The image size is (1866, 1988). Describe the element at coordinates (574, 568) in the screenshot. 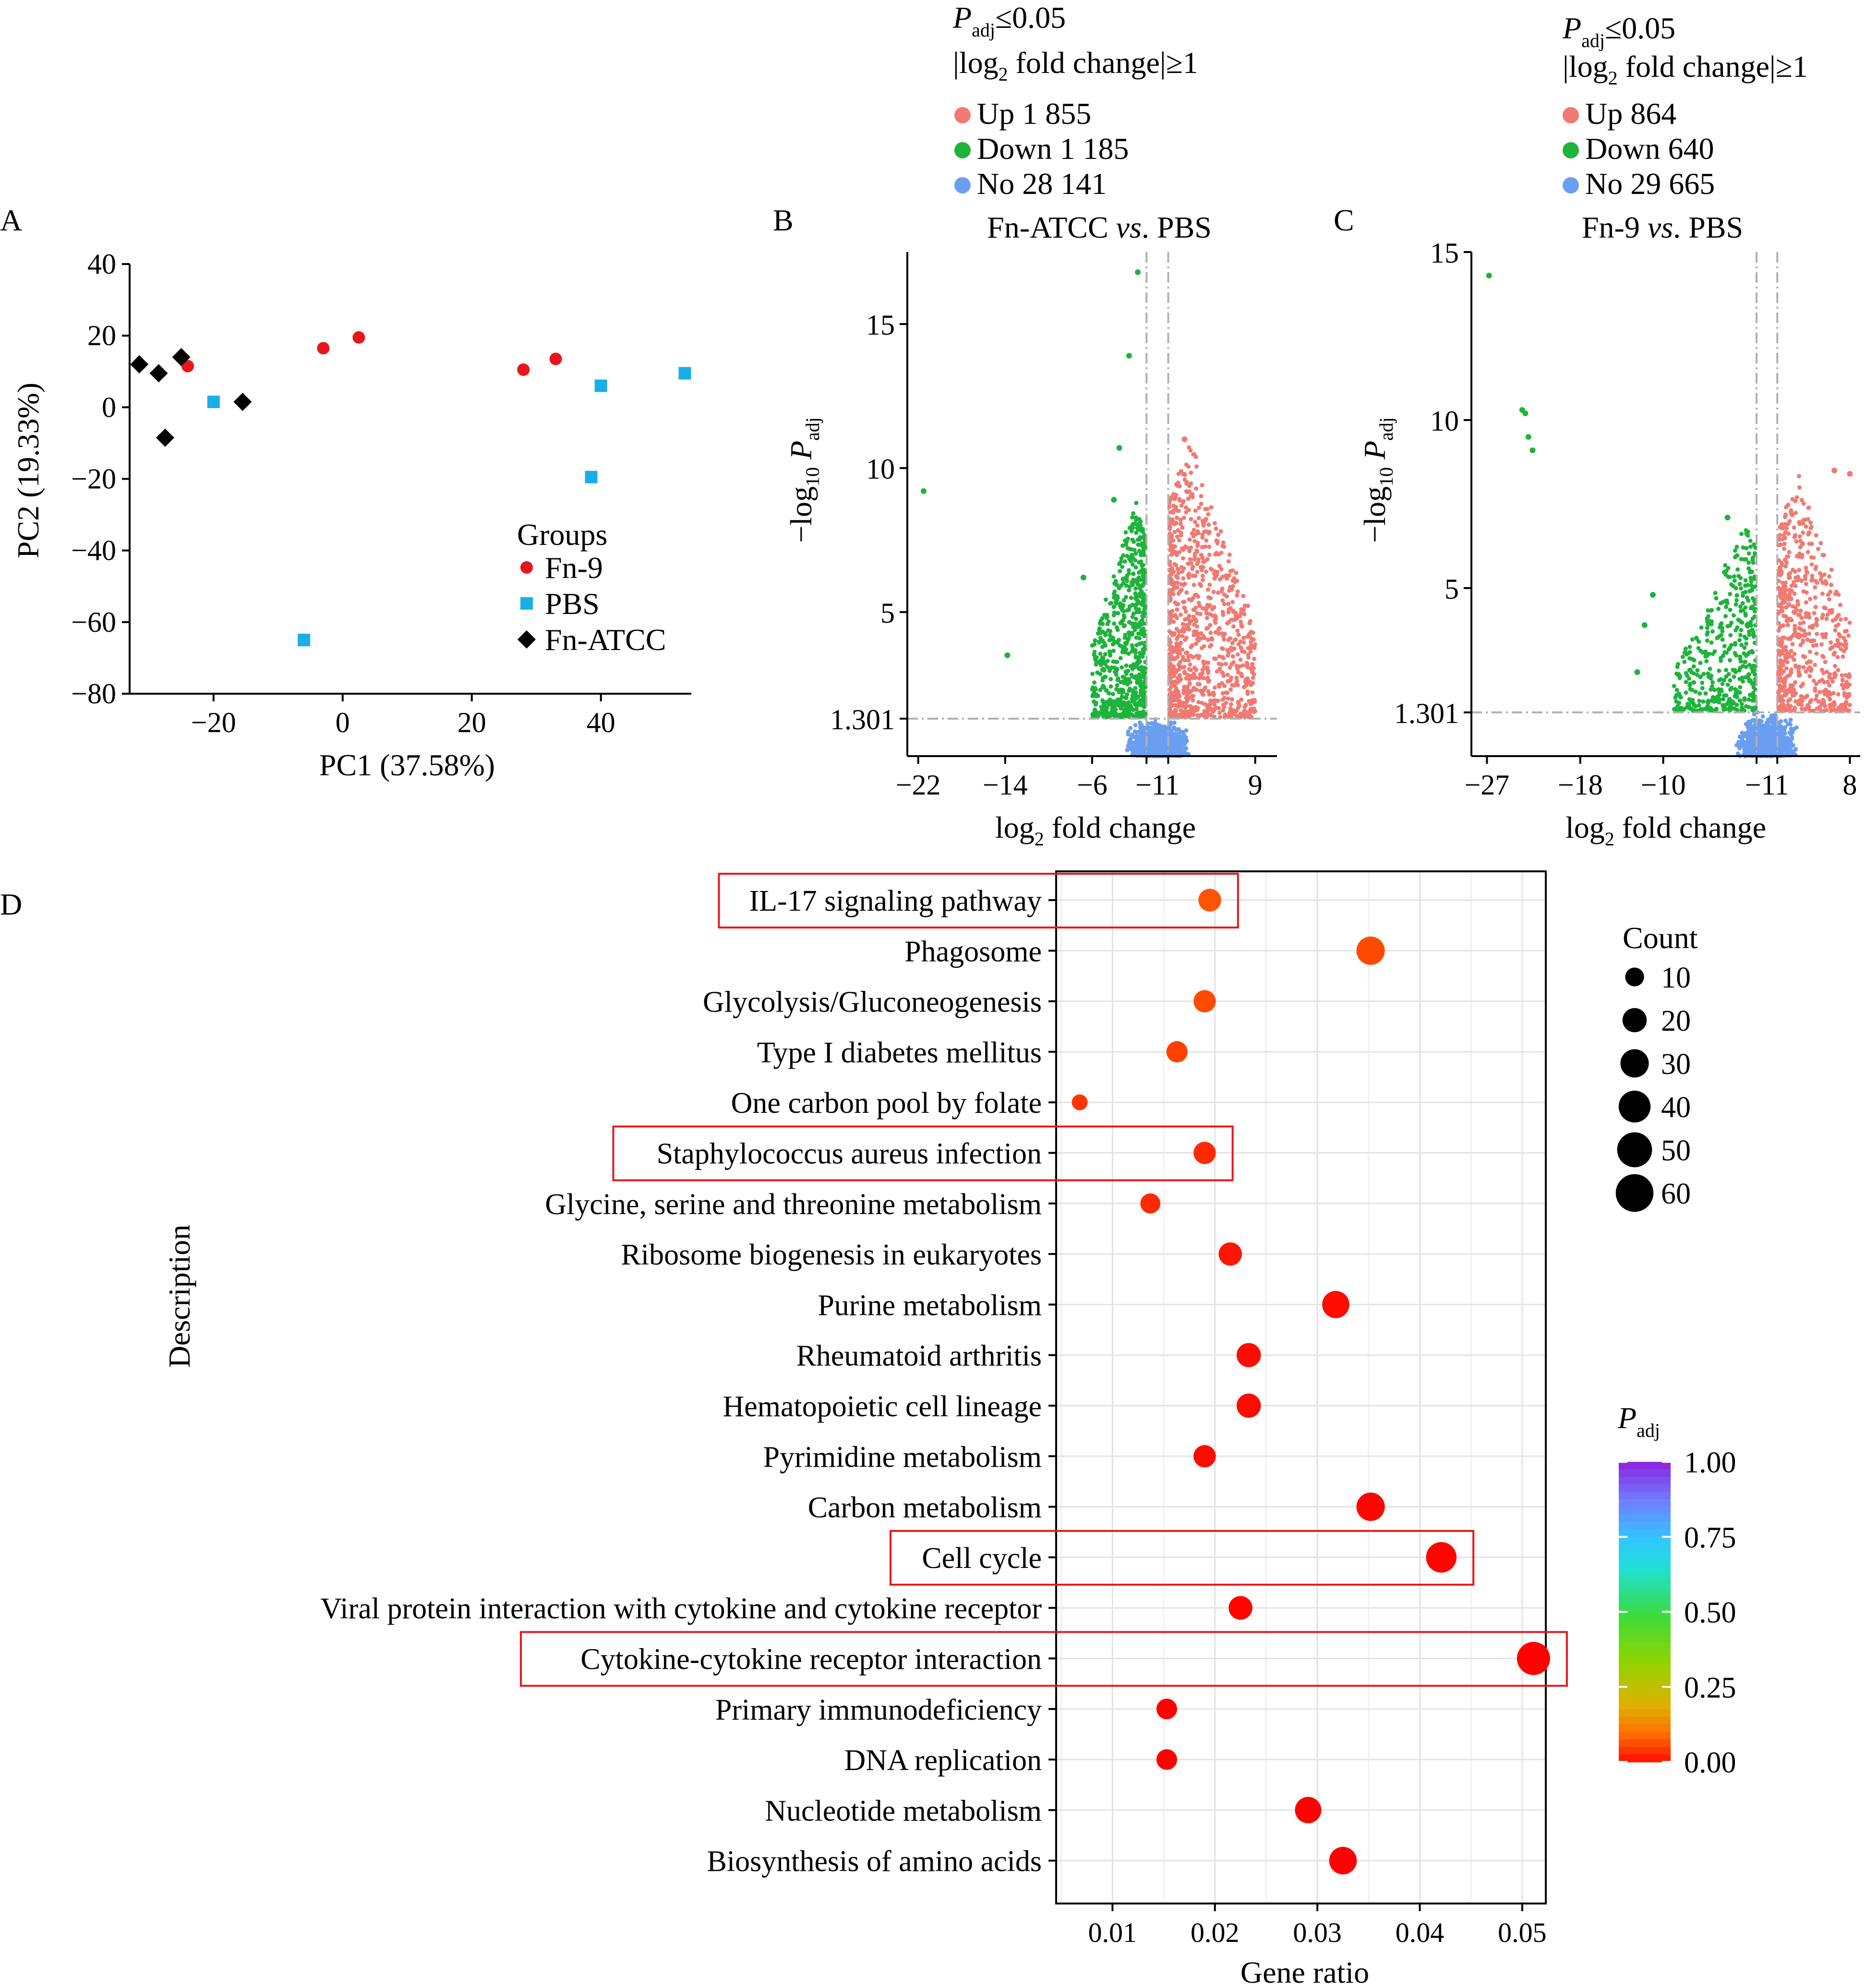

I see `pca-legend-label: Fn-9` at that location.